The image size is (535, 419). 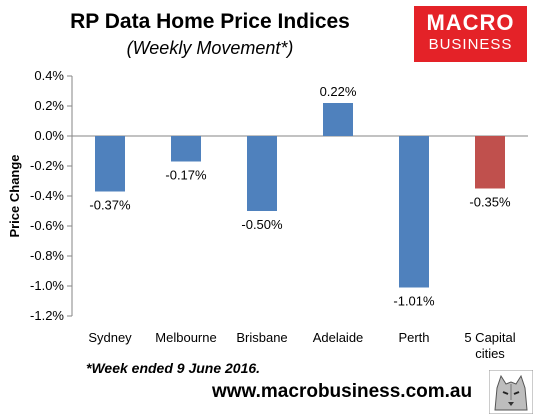 What do you see at coordinates (210, 21) in the screenshot?
I see `chart-title: RP Data Home Price Indices` at bounding box center [210, 21].